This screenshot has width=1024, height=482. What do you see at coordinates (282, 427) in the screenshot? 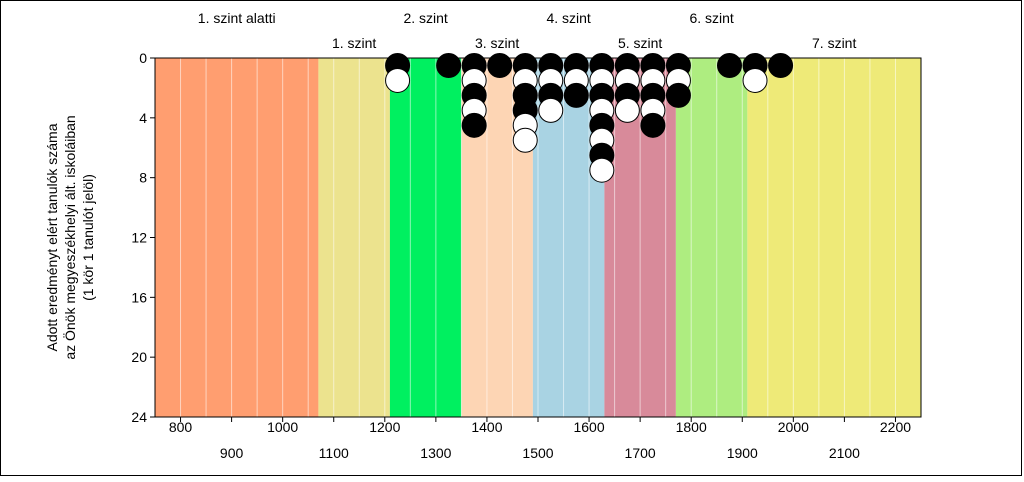
I see `x-tick-label: 1000` at bounding box center [282, 427].